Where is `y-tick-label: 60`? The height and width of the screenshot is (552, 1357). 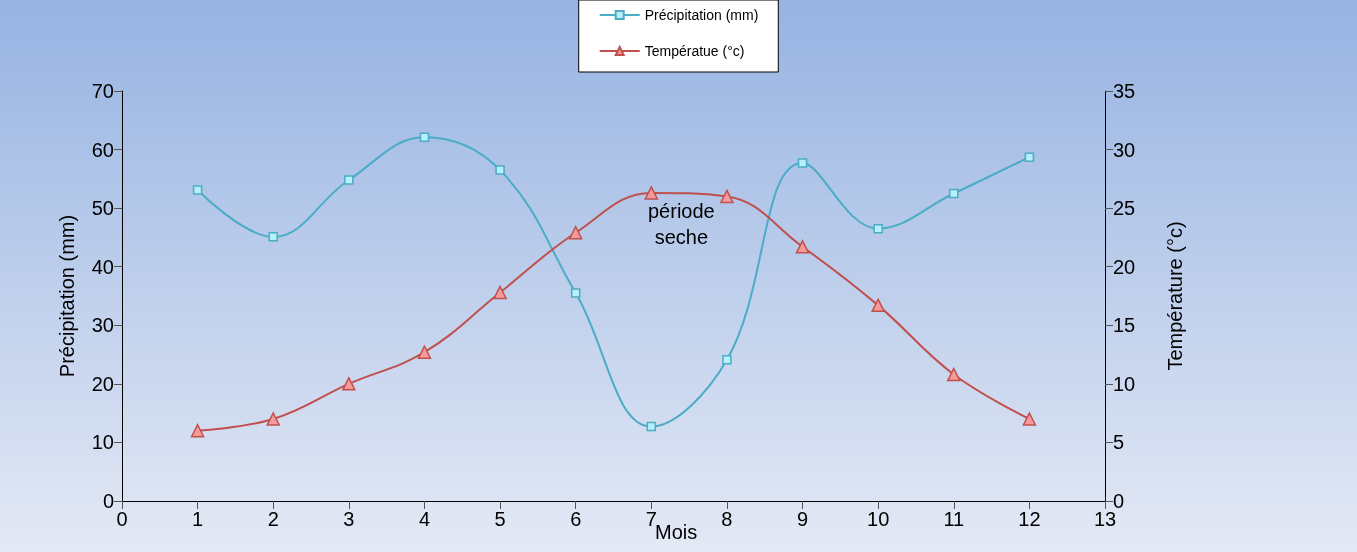
y-tick-label: 60 is located at coordinates (102, 149).